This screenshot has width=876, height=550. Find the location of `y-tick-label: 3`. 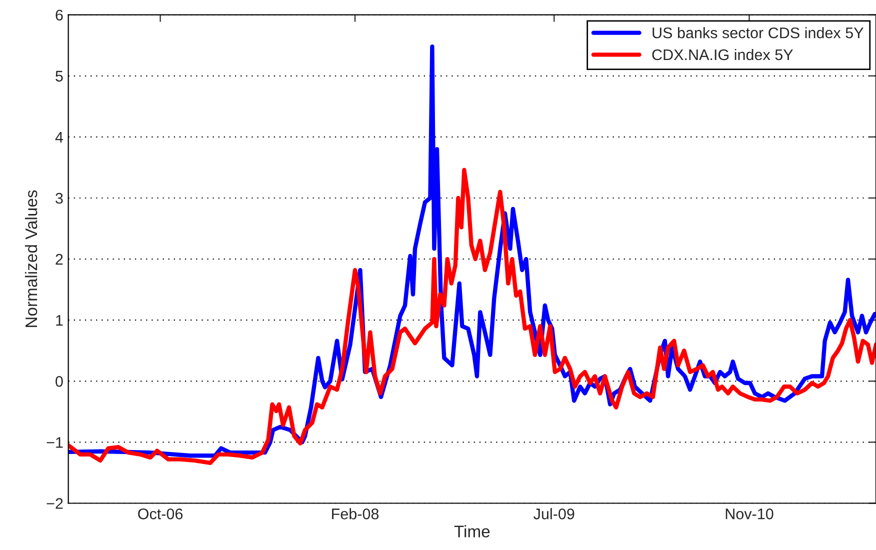

y-tick-label: 3 is located at coordinates (59, 198).